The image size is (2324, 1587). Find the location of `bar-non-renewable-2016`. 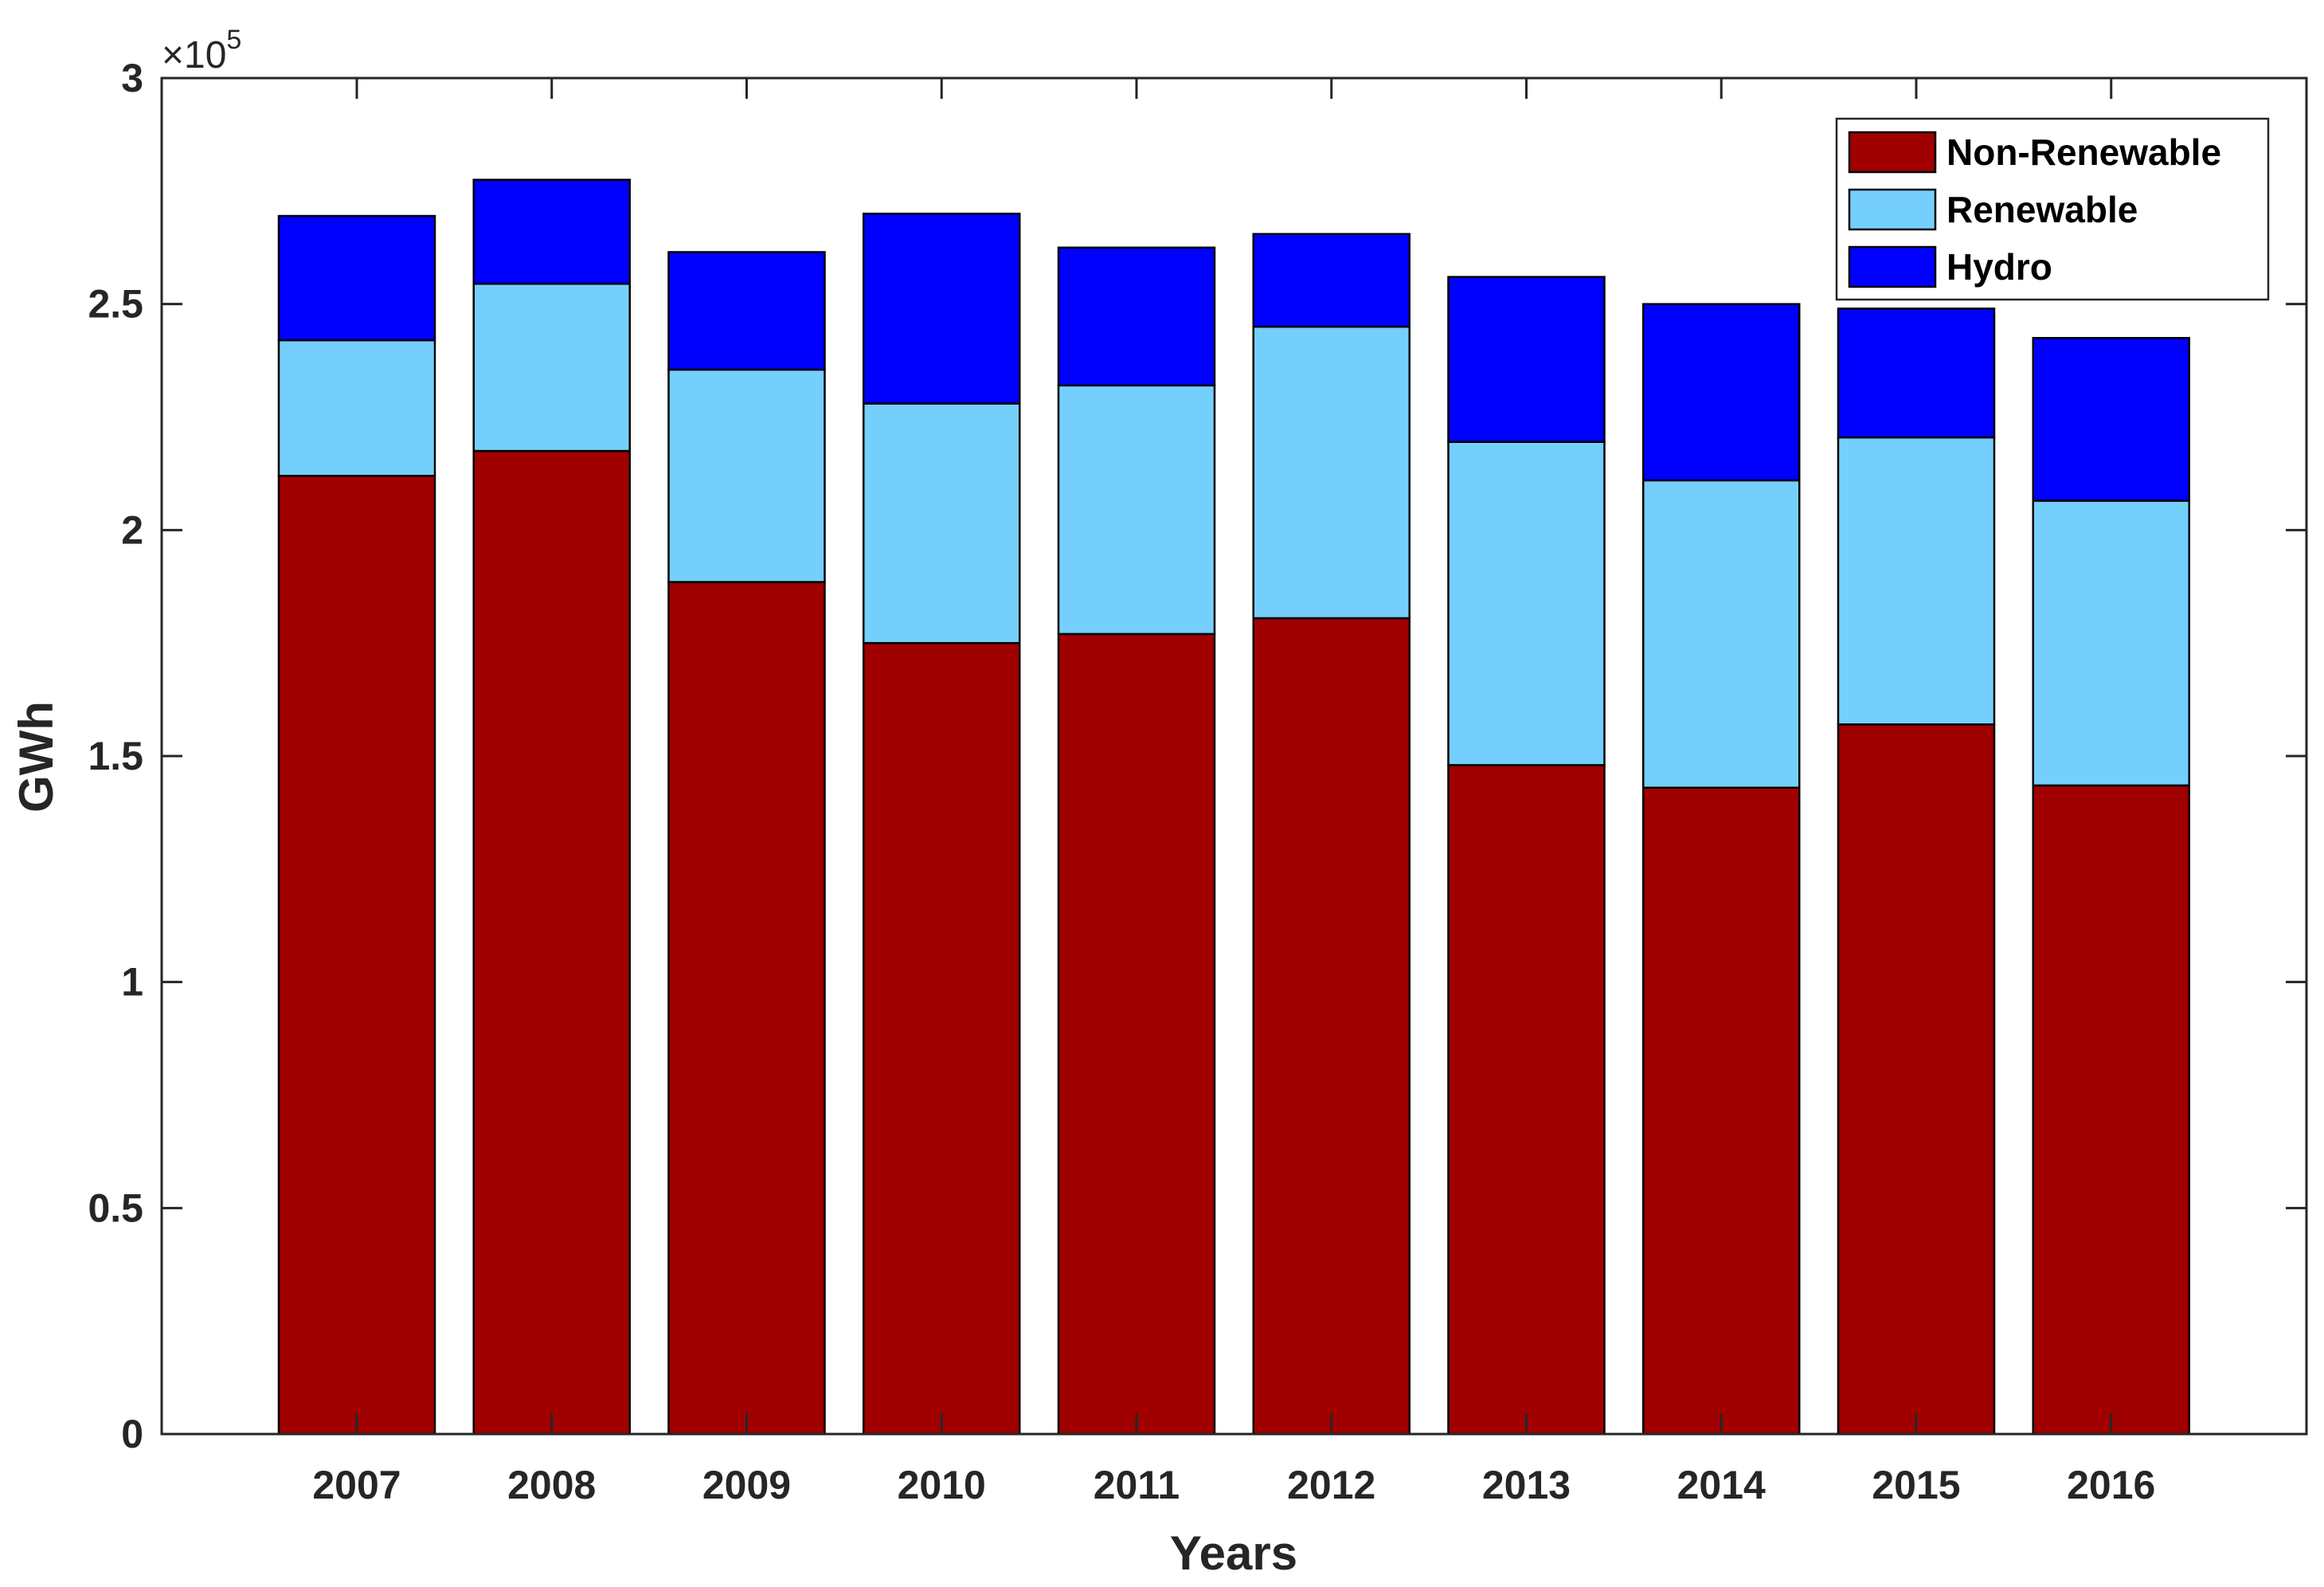

bar-non-renewable-2016 is located at coordinates (2111, 1110).